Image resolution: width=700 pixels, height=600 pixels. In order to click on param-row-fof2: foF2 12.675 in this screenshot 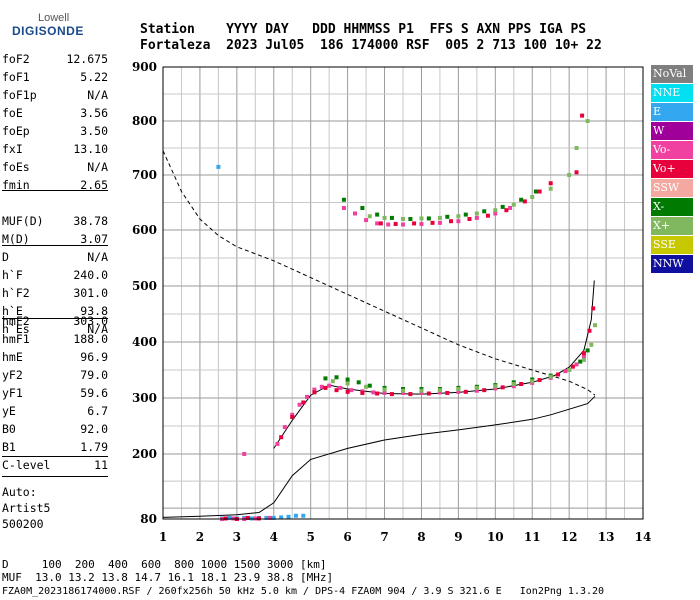, I will do `click(55, 61)`.